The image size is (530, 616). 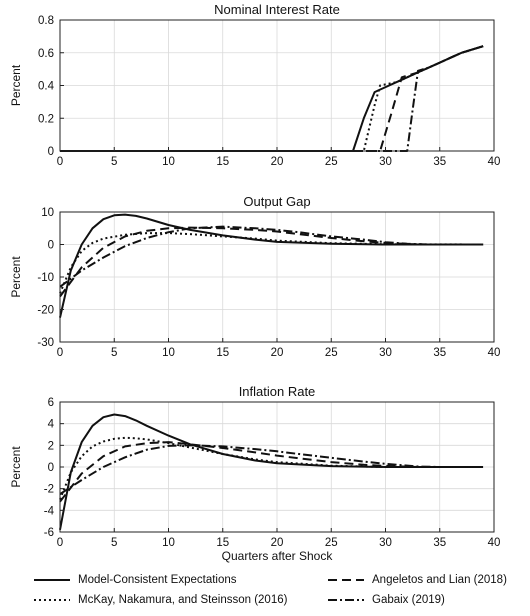 I want to click on y-tick-label: 0.4, so click(x=46, y=87).